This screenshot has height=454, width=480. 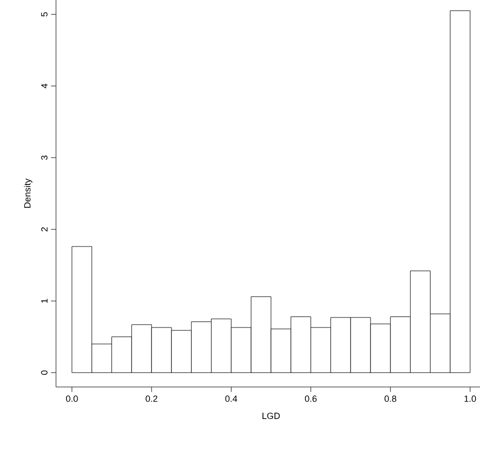 I want to click on y-tick-label: 2, so click(x=44, y=229).